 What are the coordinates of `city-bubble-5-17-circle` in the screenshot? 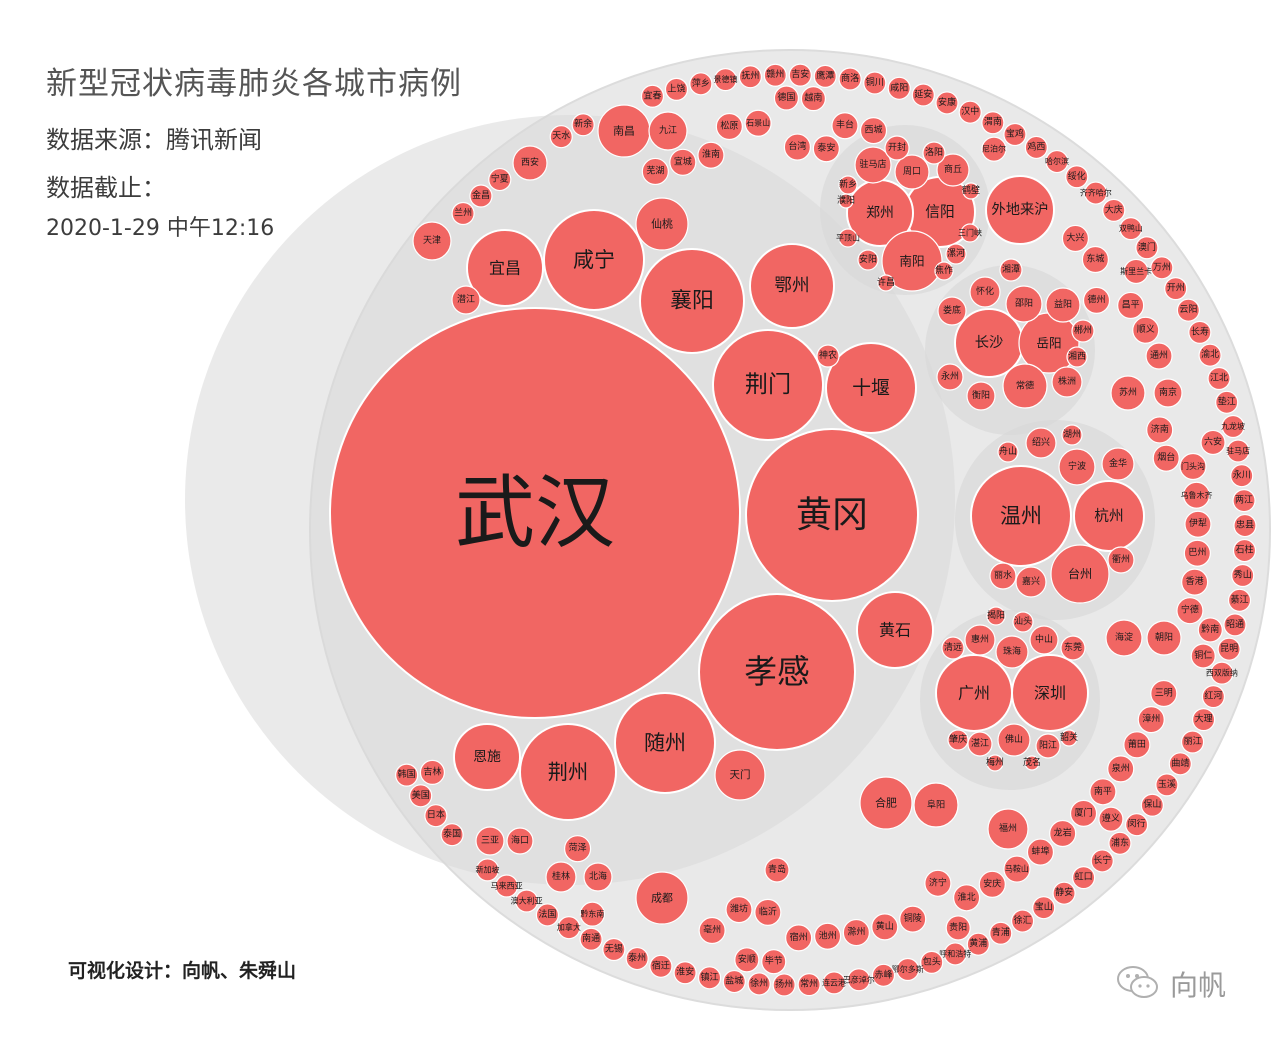 It's located at (561, 877).